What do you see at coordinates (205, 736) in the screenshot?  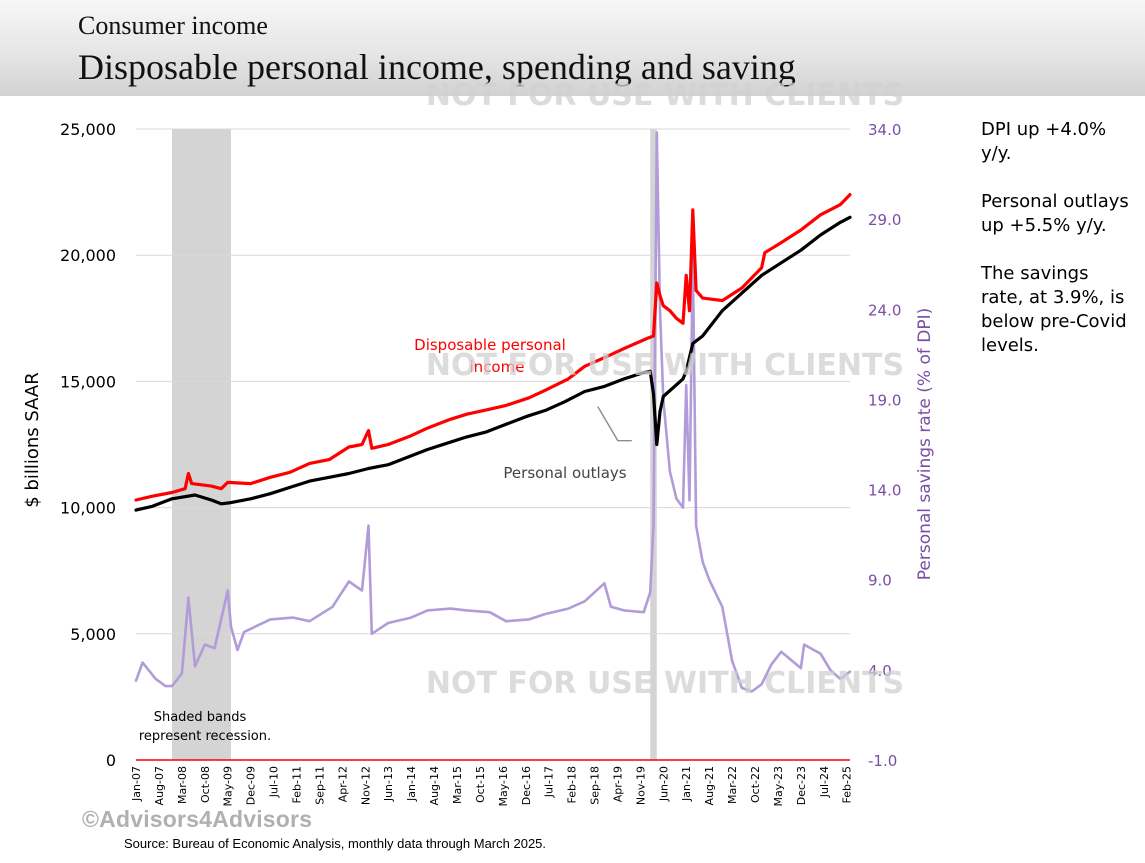 I see `recession-note-line-2: represent recession.` at bounding box center [205, 736].